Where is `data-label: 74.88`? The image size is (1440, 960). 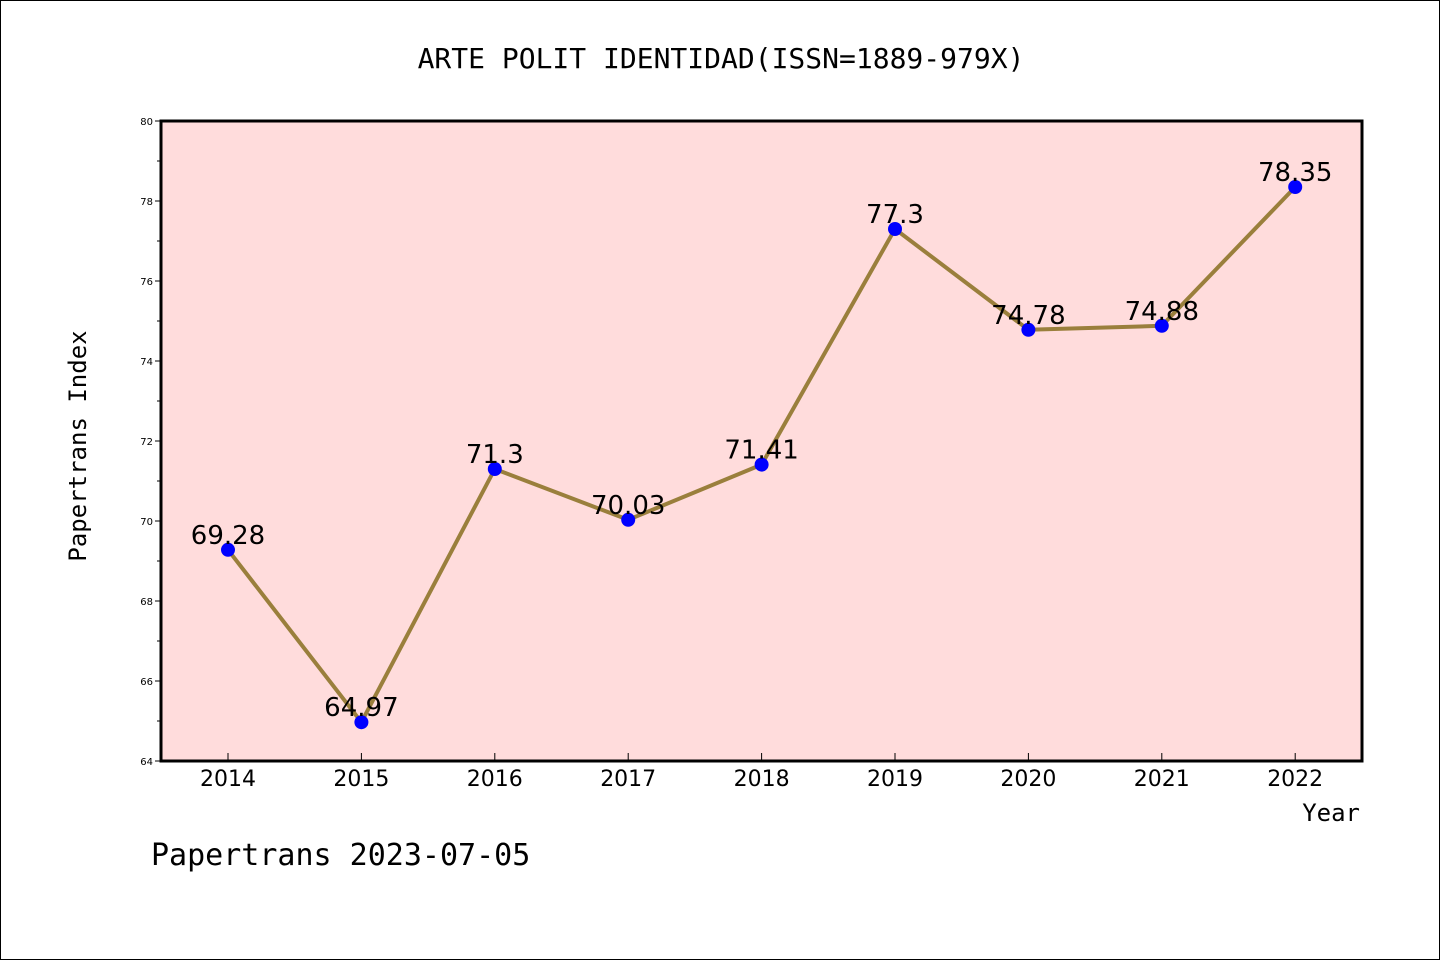
data-label: 74.88 is located at coordinates (1162, 312).